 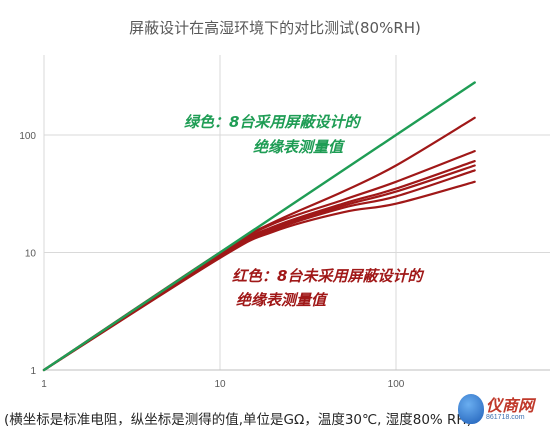 I want to click on x-tick-label: 100, so click(x=396, y=384).